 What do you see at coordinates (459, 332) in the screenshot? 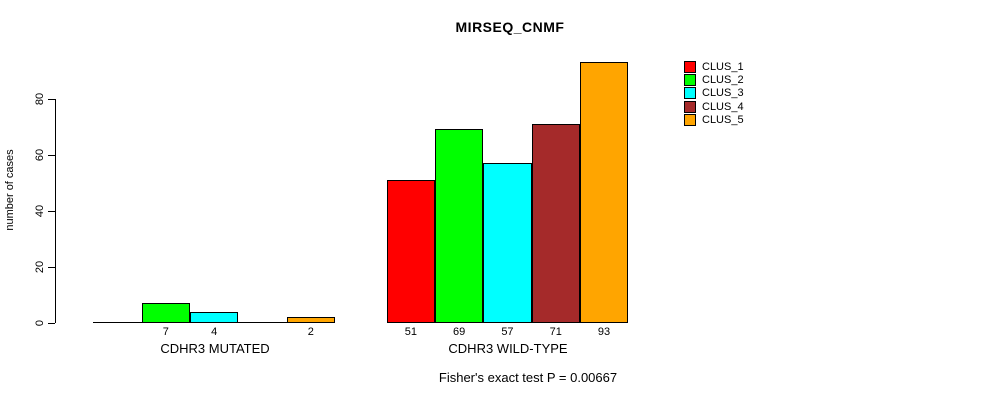
I see `bar-value-label: 69` at bounding box center [459, 332].